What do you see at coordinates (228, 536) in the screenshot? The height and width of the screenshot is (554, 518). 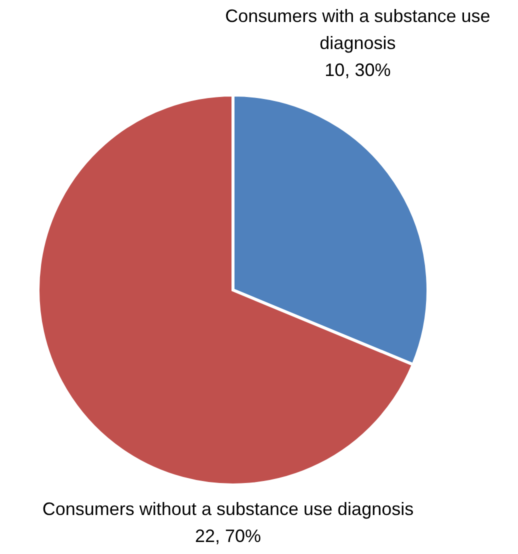 I see `data-label: 22, 70%` at bounding box center [228, 536].